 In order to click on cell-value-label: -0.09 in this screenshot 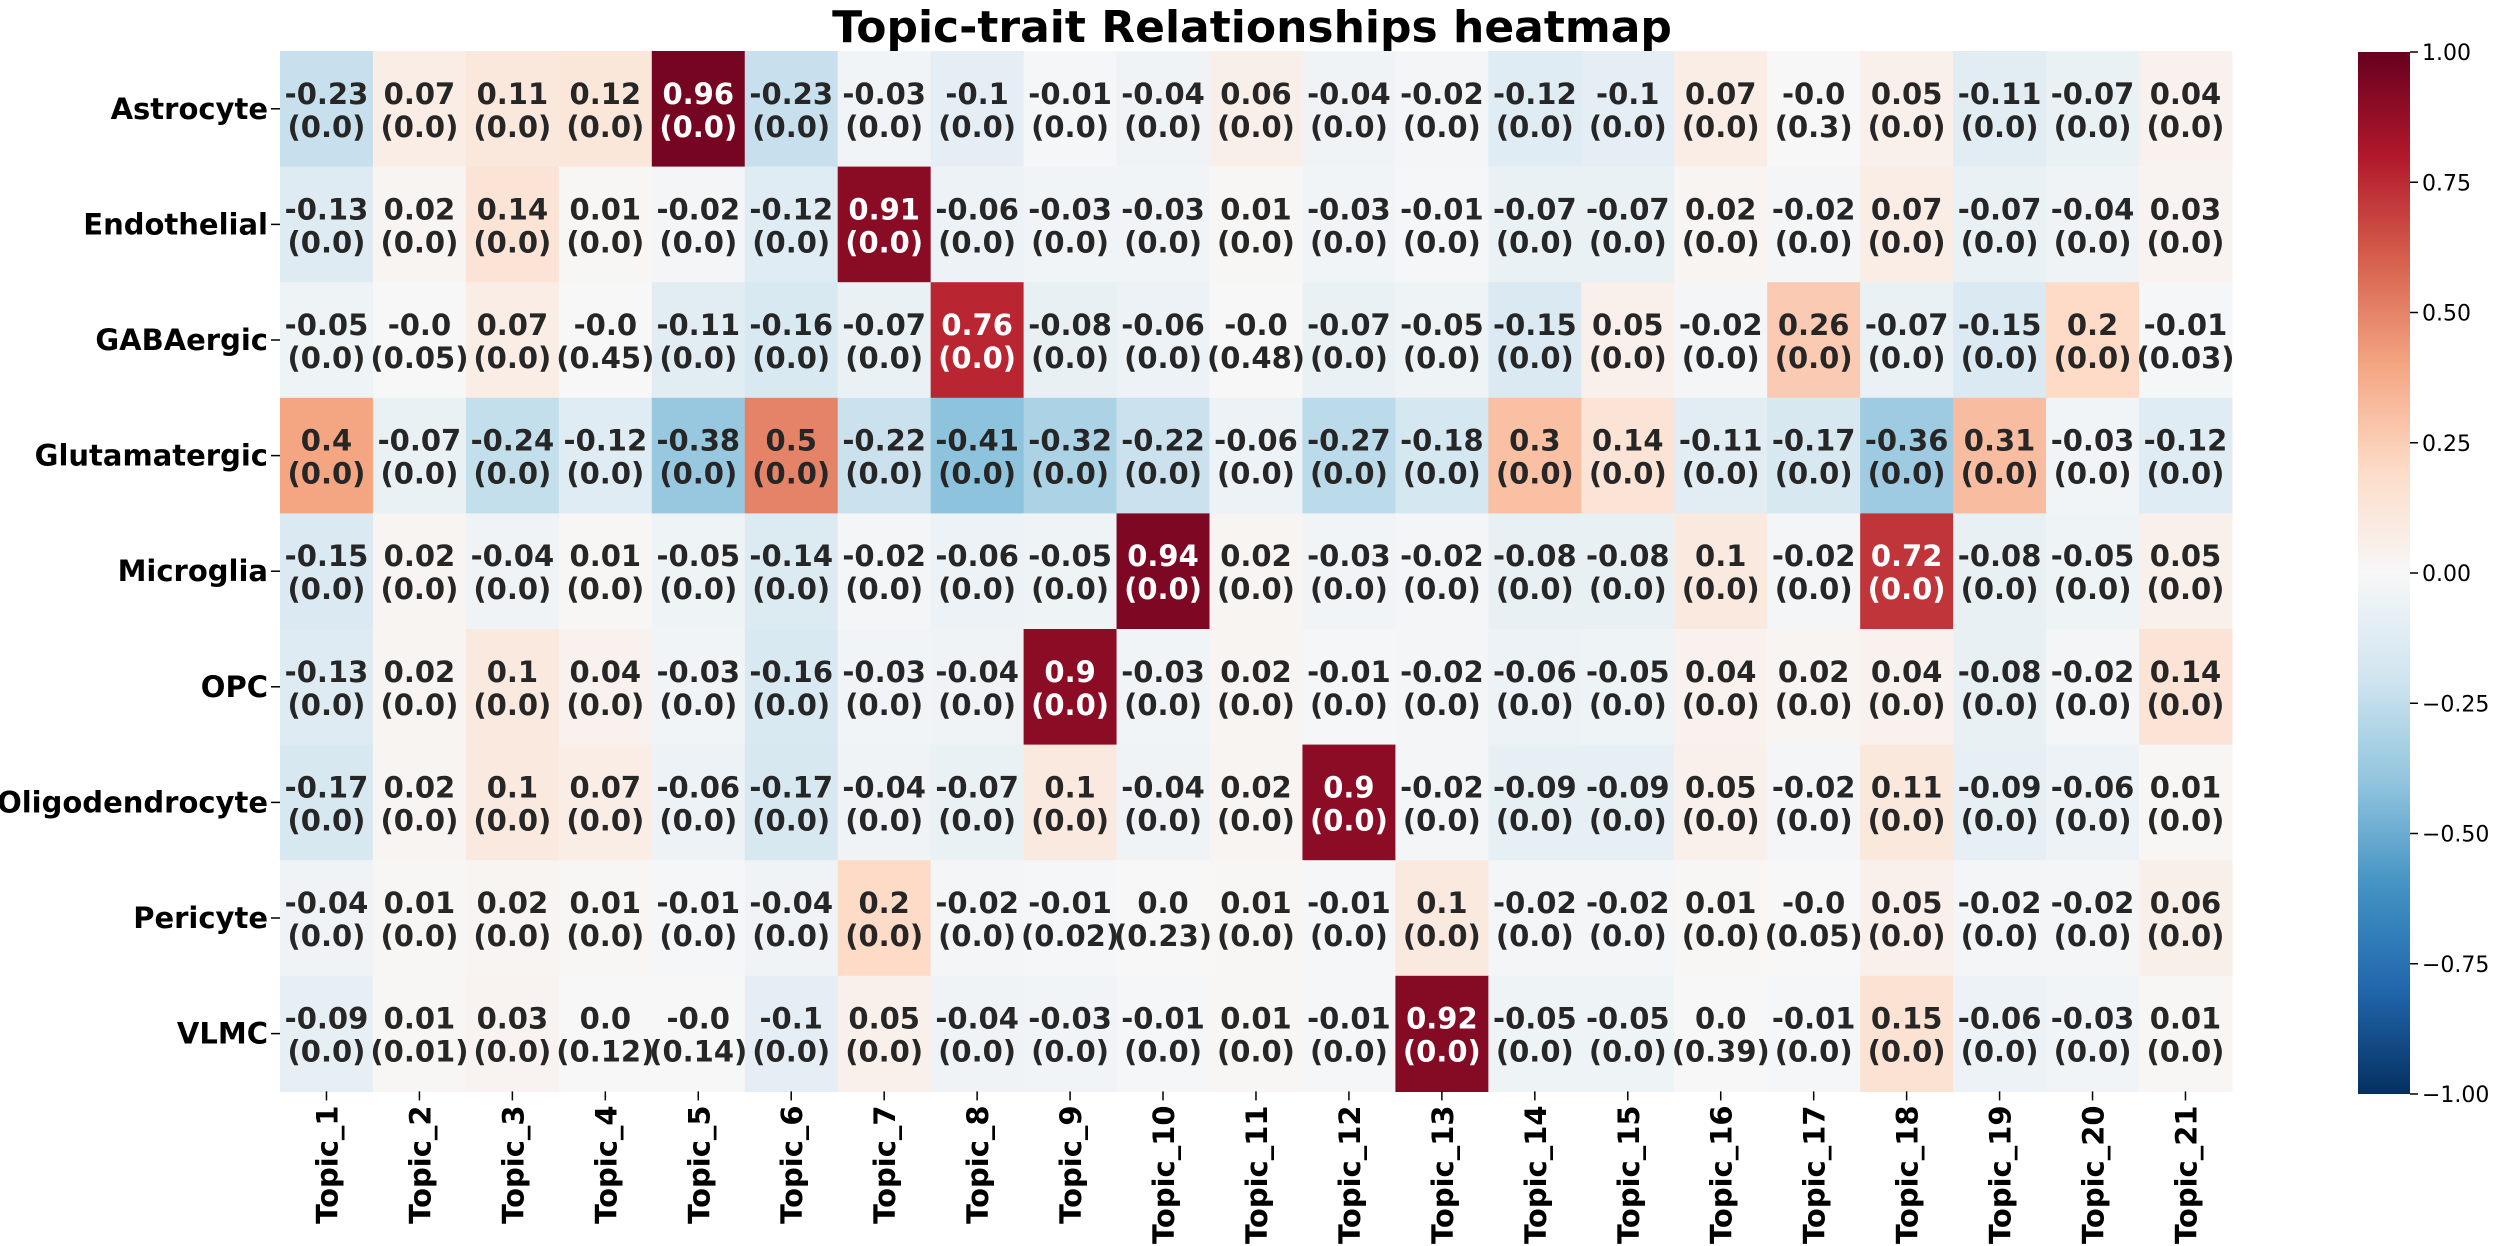, I will do `click(1628, 787)`.